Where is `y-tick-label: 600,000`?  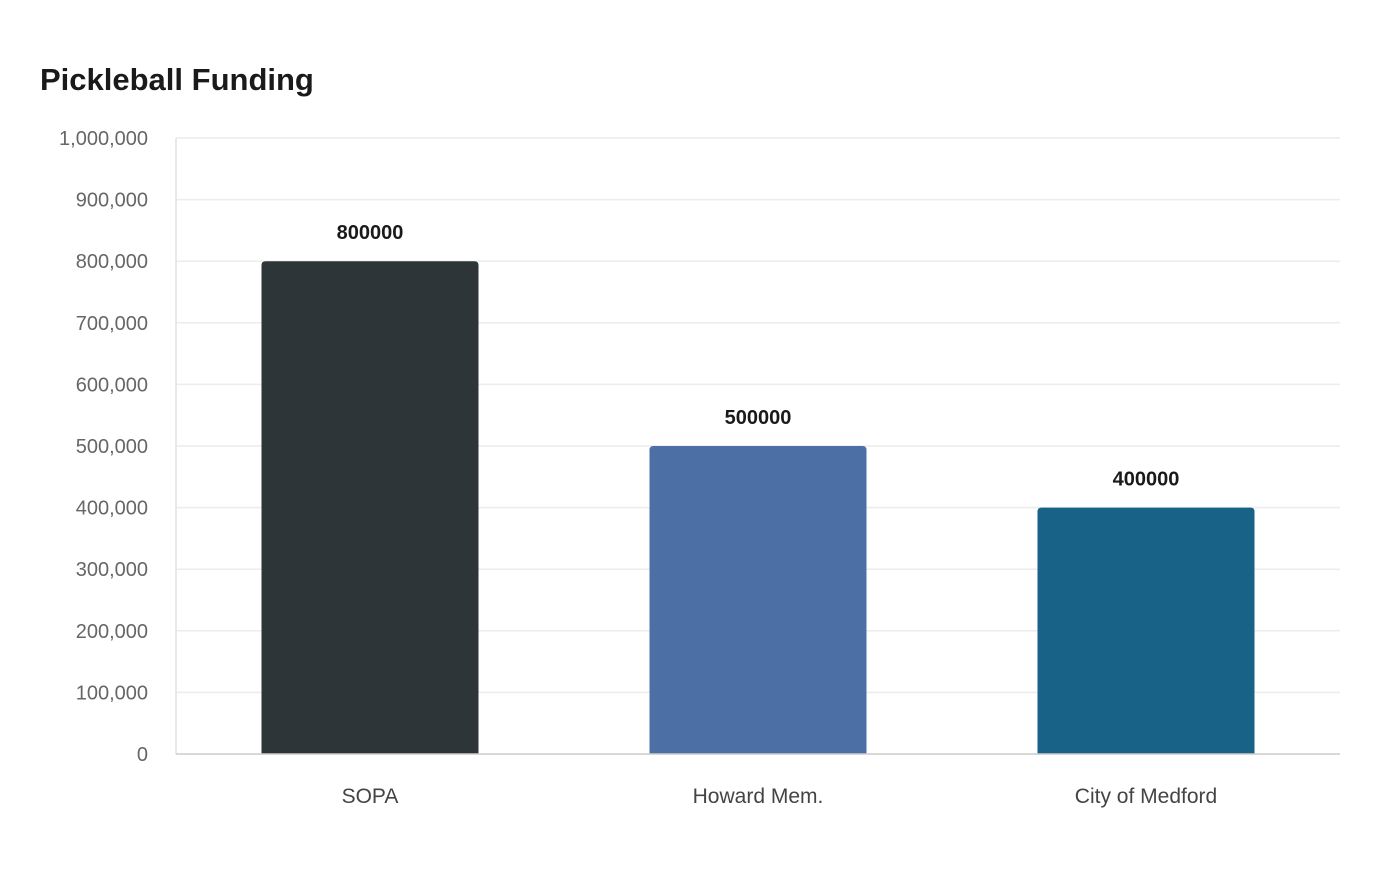
y-tick-label: 600,000 is located at coordinates (112, 385).